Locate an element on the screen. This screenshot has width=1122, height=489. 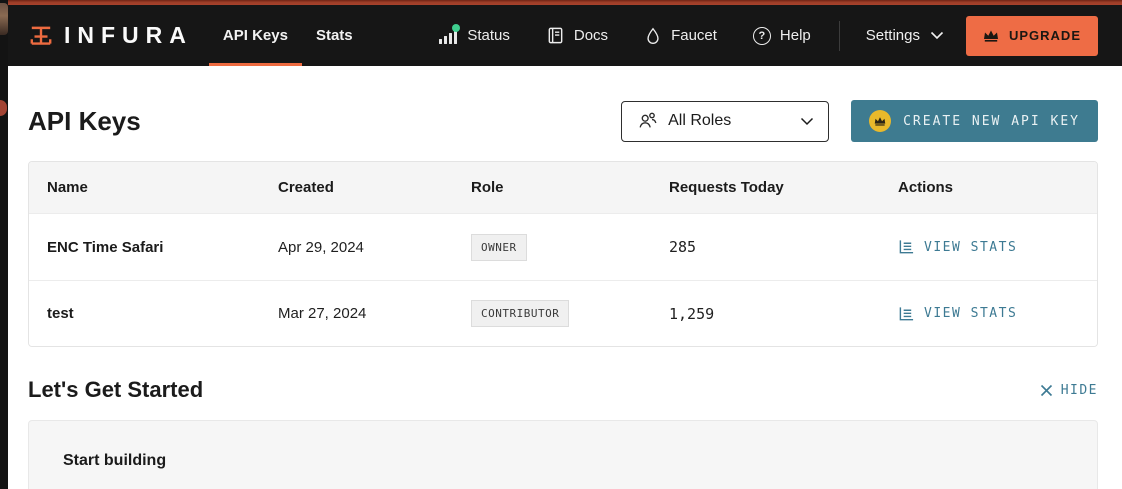
start-building-title: Start building is located at coordinates (115, 460).